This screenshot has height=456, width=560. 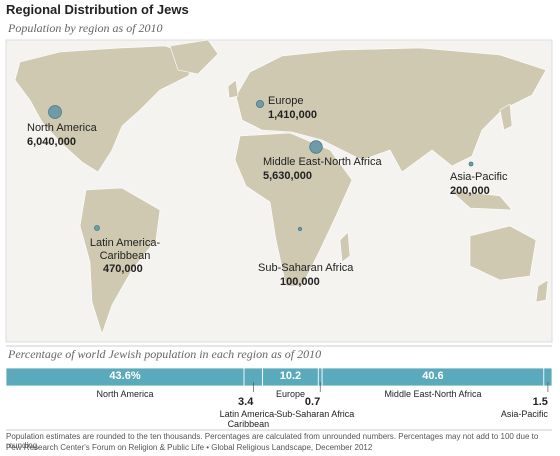 What do you see at coordinates (290, 394) in the screenshot?
I see `segment-name: Europe` at bounding box center [290, 394].